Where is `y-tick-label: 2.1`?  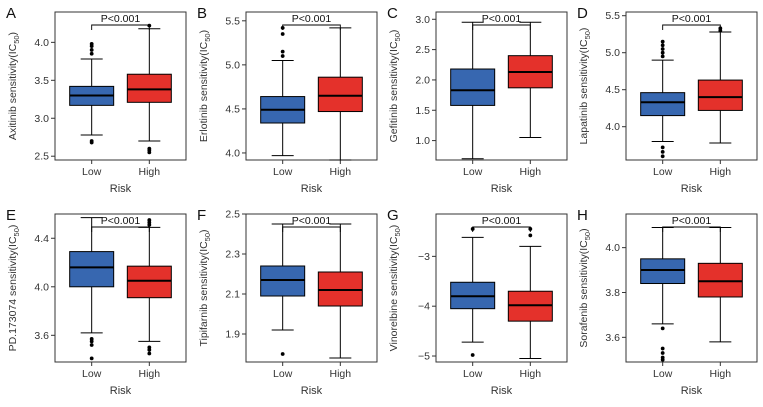
y-tick-label: 2.1 is located at coordinates (232, 295).